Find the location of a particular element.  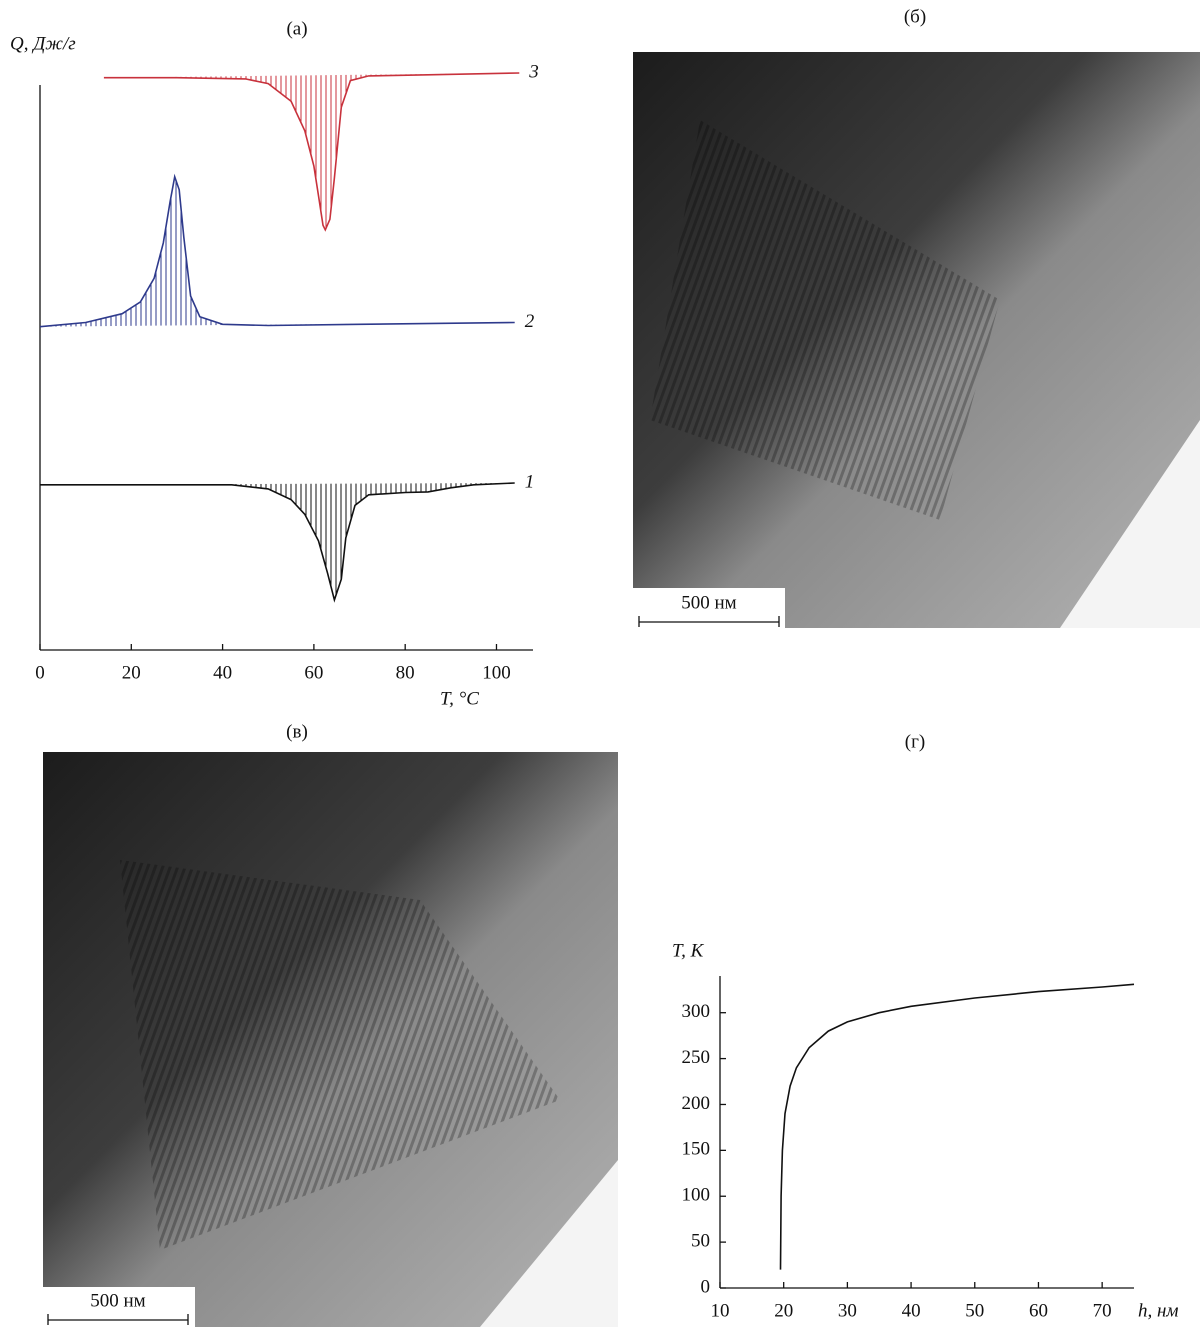

series-label: 2 is located at coordinates (530, 321).